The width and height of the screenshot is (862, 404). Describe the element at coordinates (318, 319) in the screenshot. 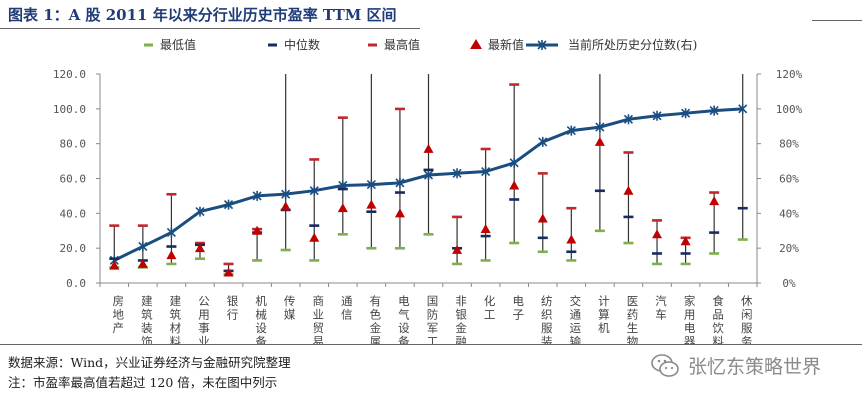

I see `x-tick-label: 商业贸易` at that location.